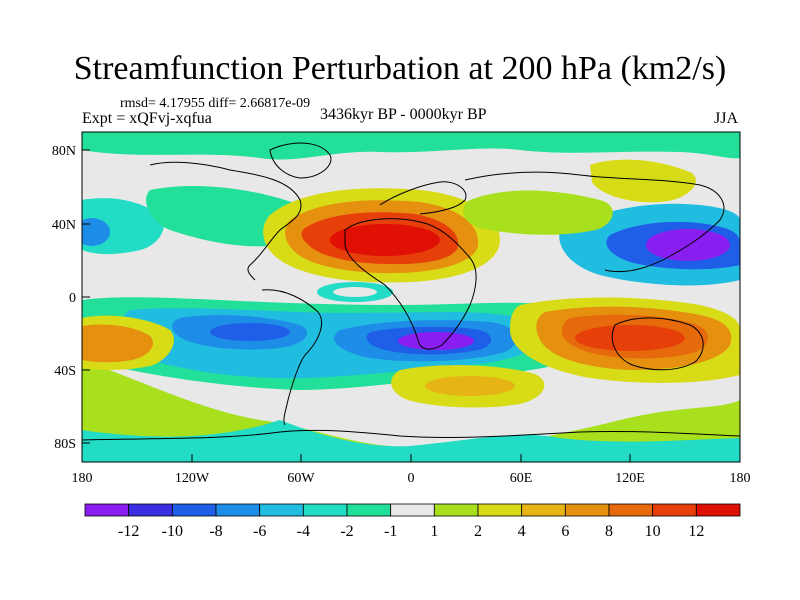 Image resolution: width=800 pixels, height=600 pixels. Describe the element at coordinates (355, 292) in the screenshot. I see `contour-neutral-ring-center` at that location.